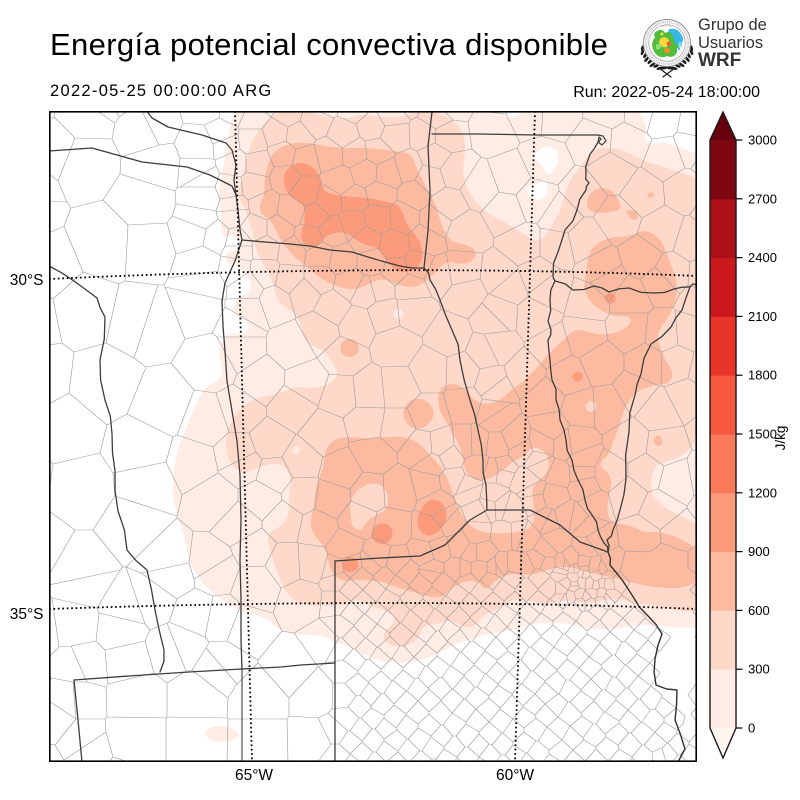 The width and height of the screenshot is (800, 800). What do you see at coordinates (751, 728) in the screenshot?
I see `svg-text: 0` at bounding box center [751, 728].